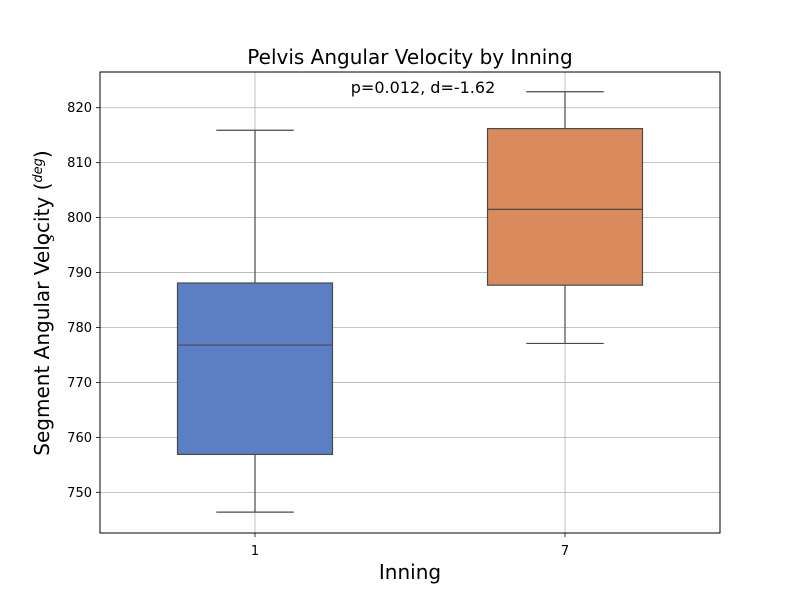  What do you see at coordinates (565, 551) in the screenshot?
I see `x-tick-label: 7` at bounding box center [565, 551].